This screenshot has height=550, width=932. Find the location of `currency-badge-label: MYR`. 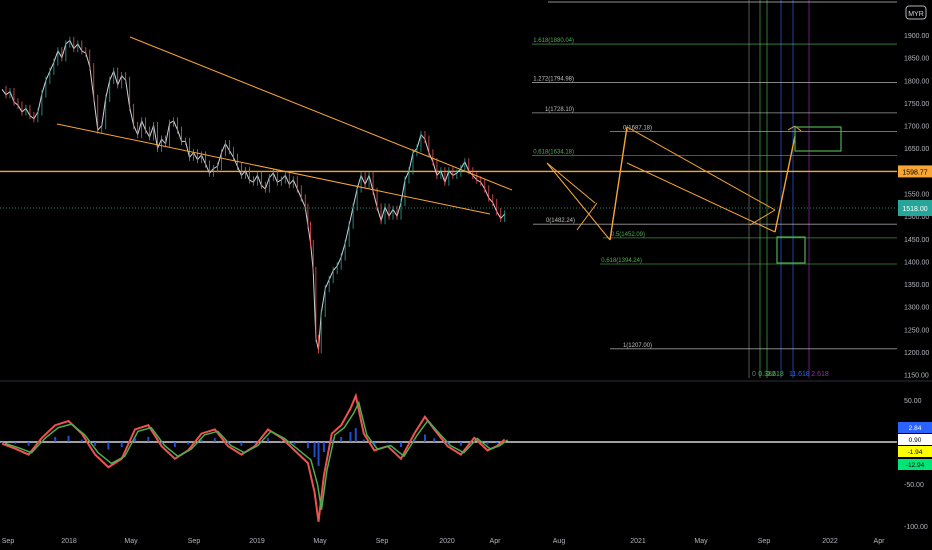

currency-badge-label: MYR is located at coordinates (916, 14).